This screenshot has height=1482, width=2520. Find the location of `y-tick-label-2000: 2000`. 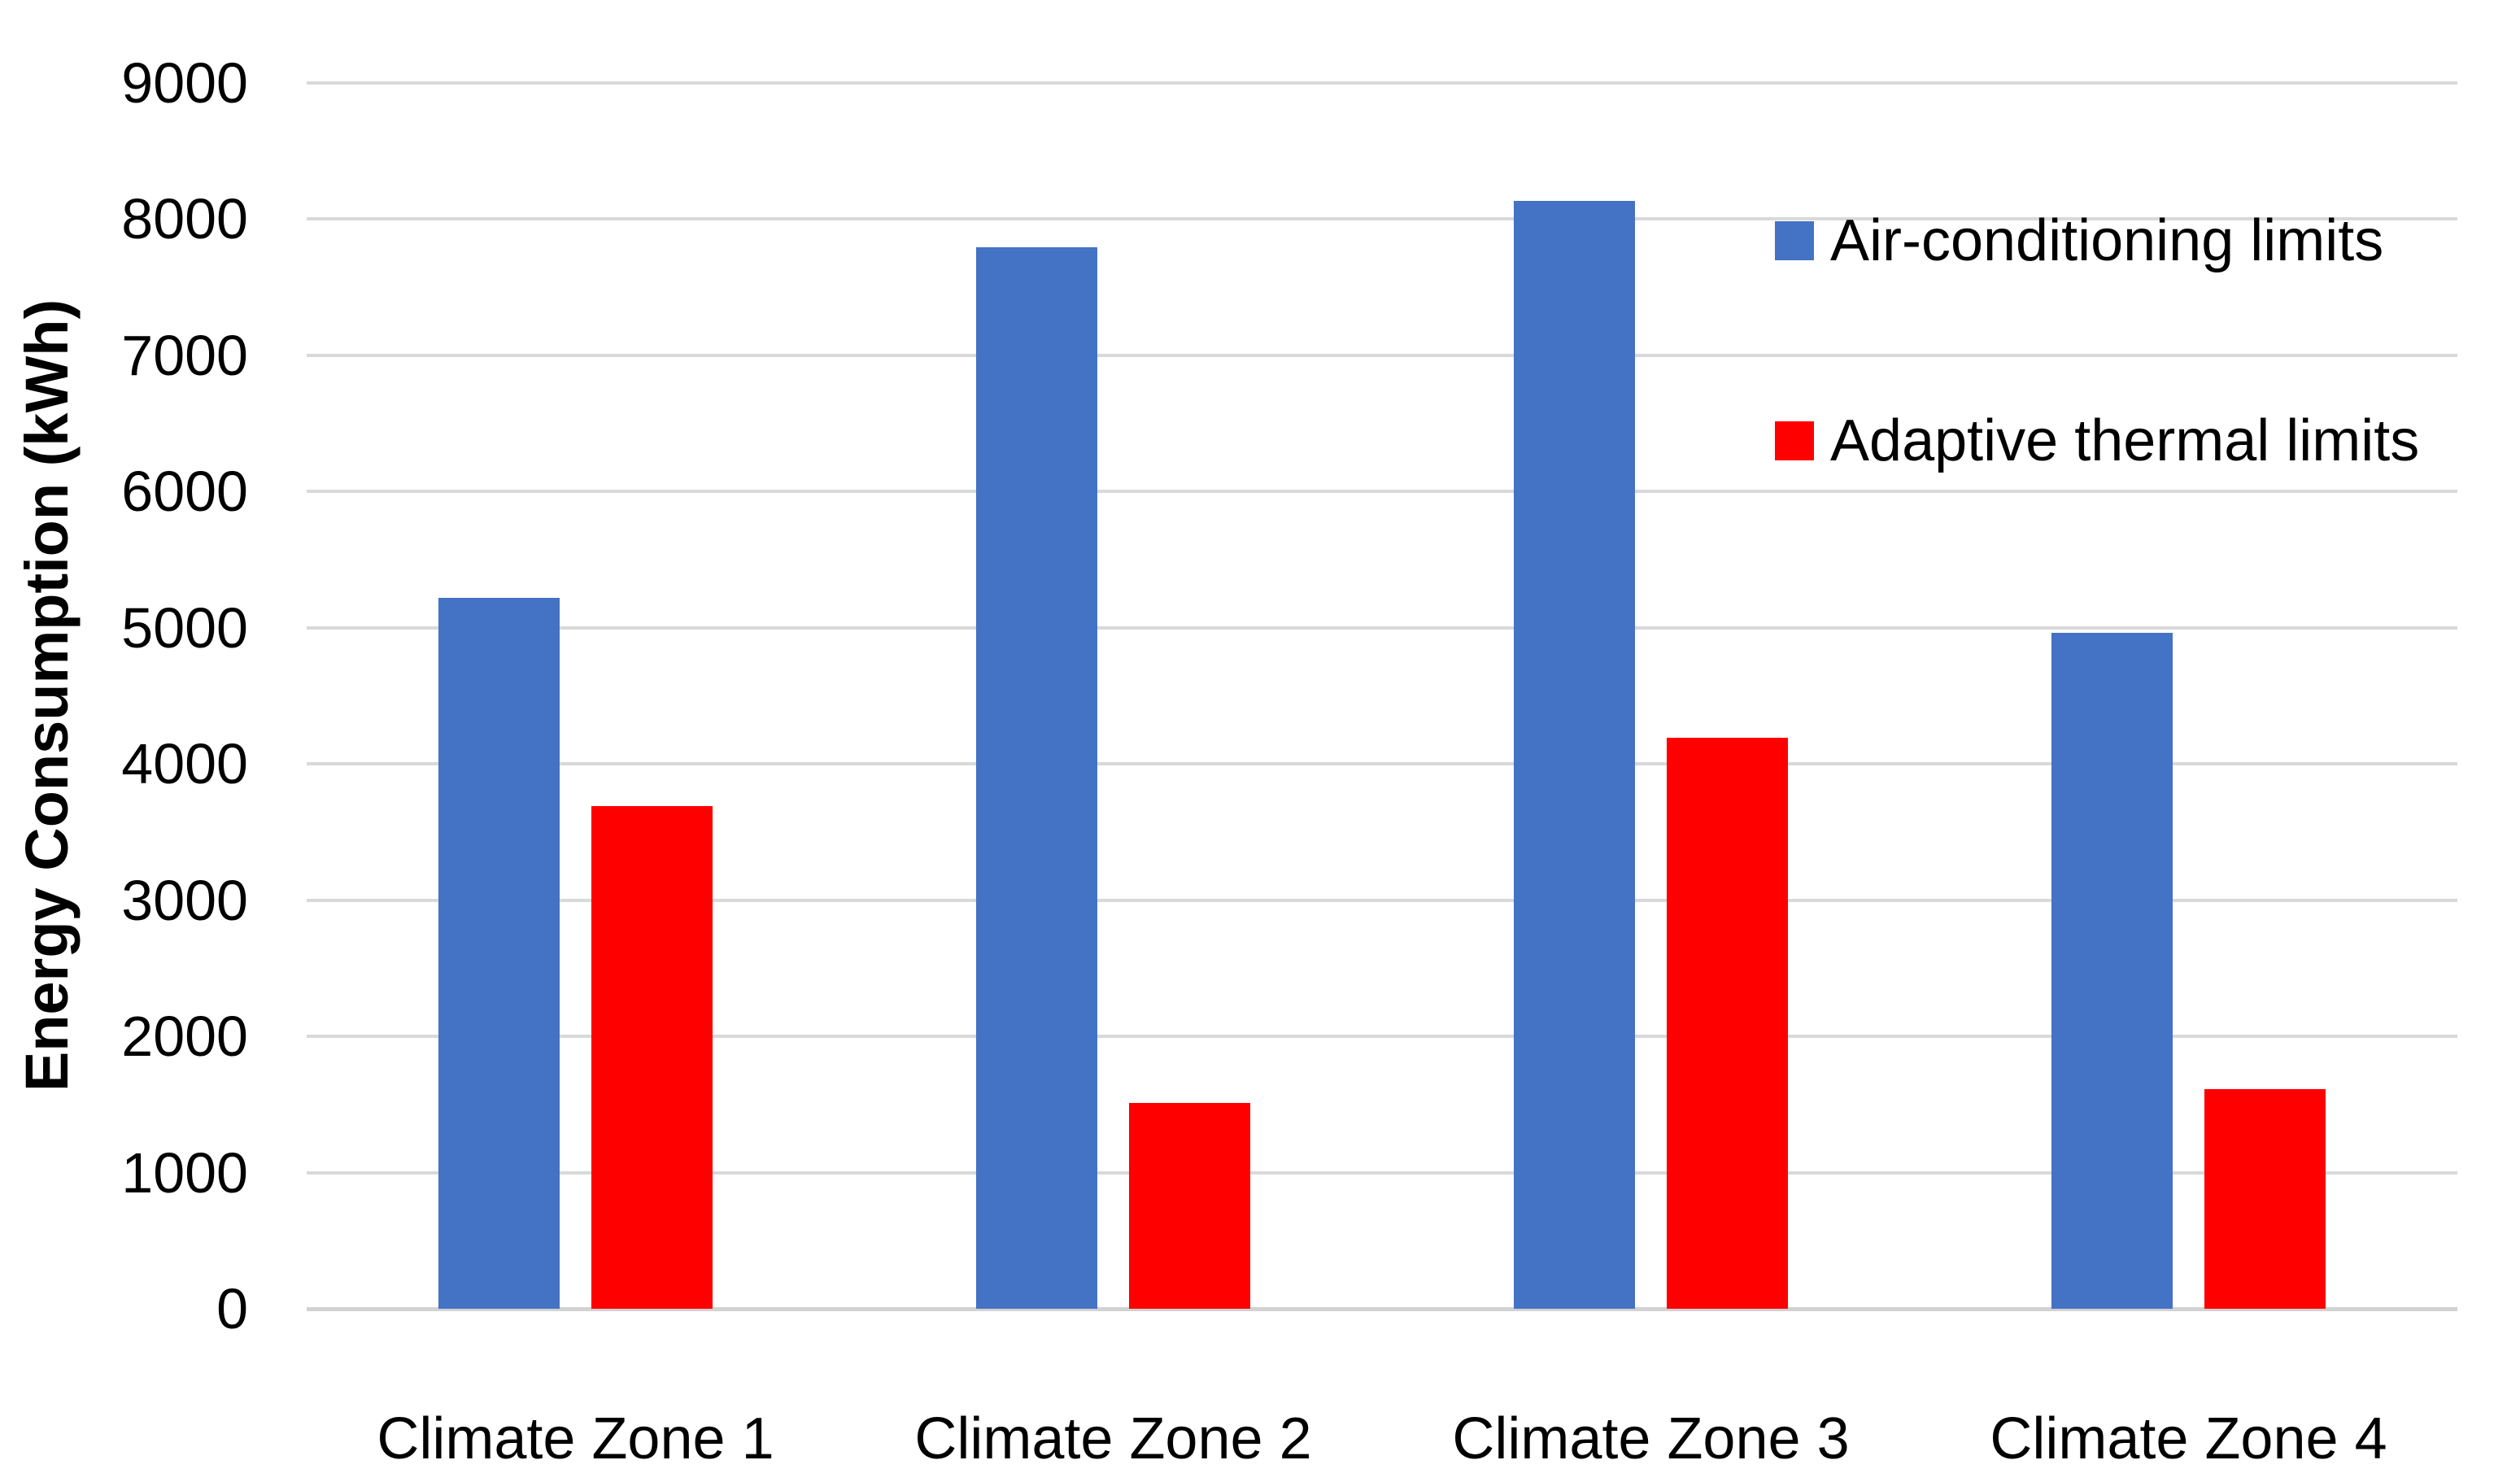

y-tick-label-2000: 2000 is located at coordinates (184, 1036).